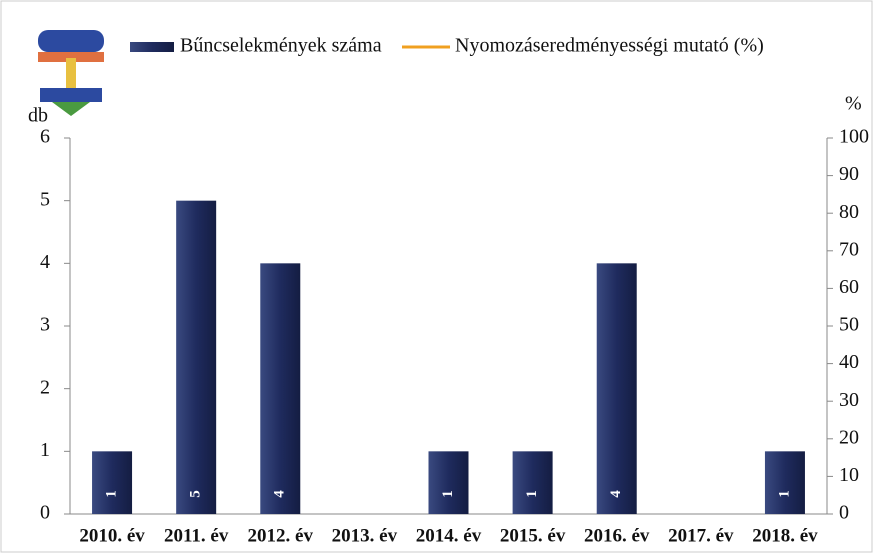 The height and width of the screenshot is (553, 873). What do you see at coordinates (849, 325) in the screenshot?
I see `y2-tick-label: 50` at bounding box center [849, 325].